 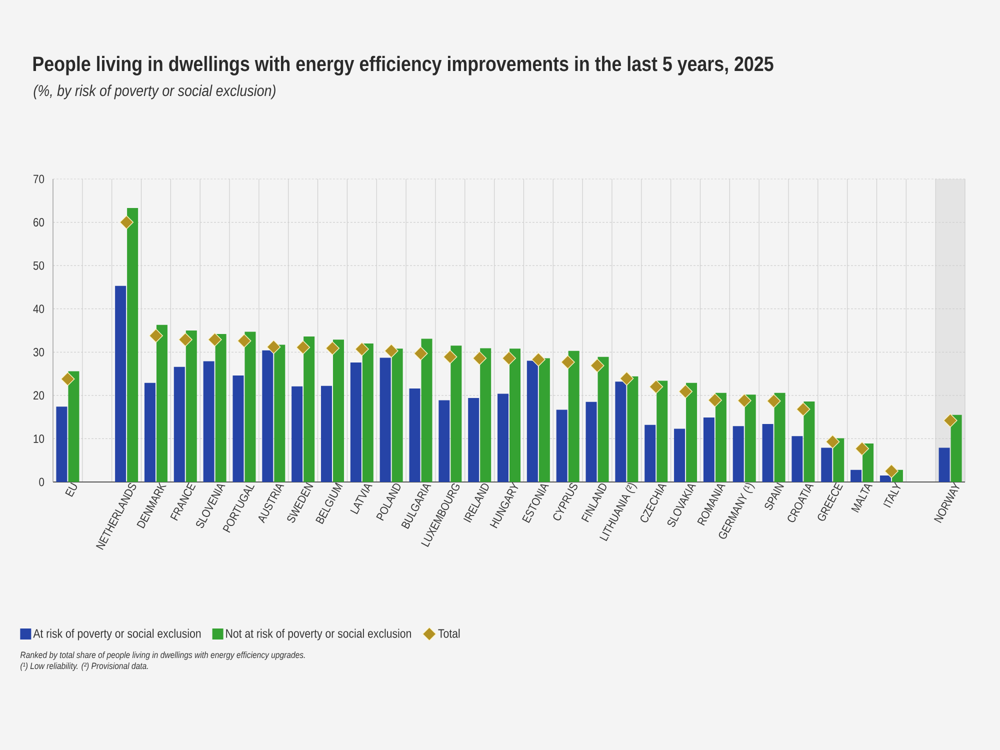 I want to click on text: Ranked by total share of people living in dwellings with energy efficiency upgrades., so click(x=162, y=655).